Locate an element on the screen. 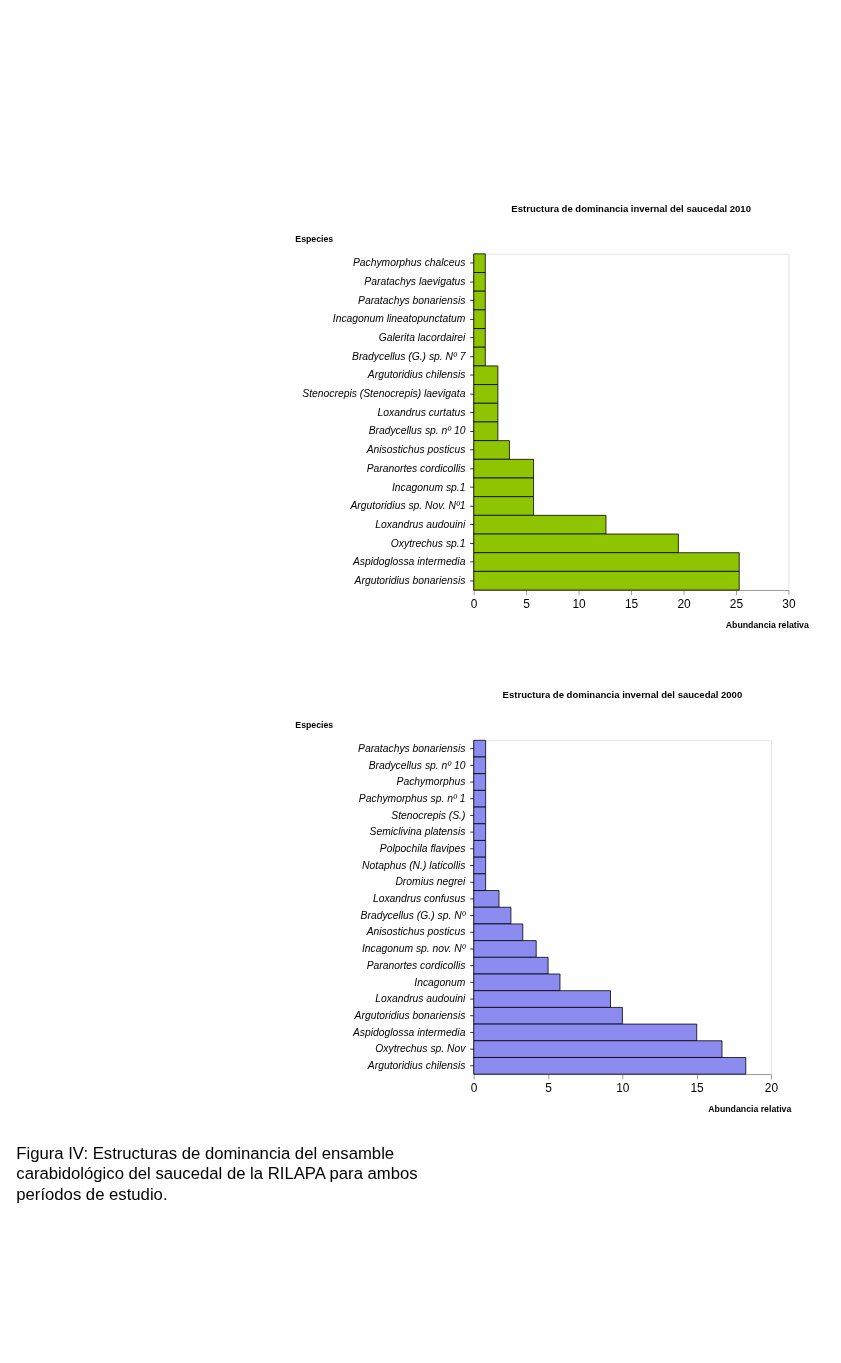 Image resolution: width=841 pixels, height=1363 pixels. y-tick-label: Incagonum lineatopunctatum is located at coordinates (399, 319).